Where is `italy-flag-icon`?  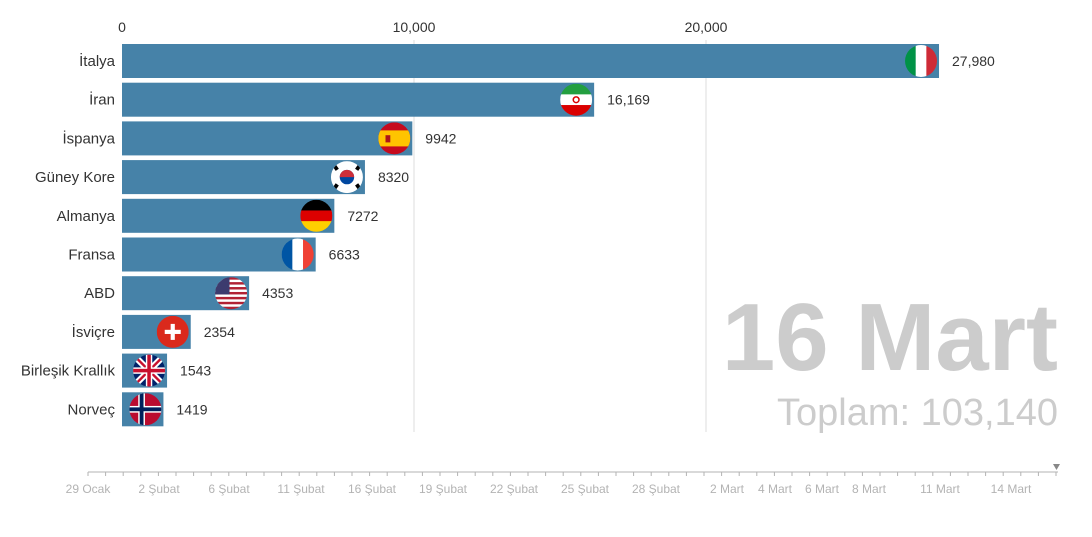
italy-flag-icon is located at coordinates (921, 61).